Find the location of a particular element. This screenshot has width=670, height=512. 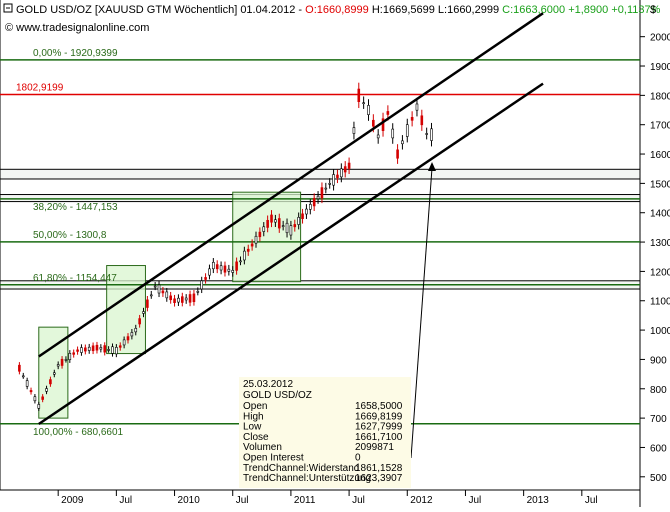

header-close: C:1663,6000 is located at coordinates (533, 10).